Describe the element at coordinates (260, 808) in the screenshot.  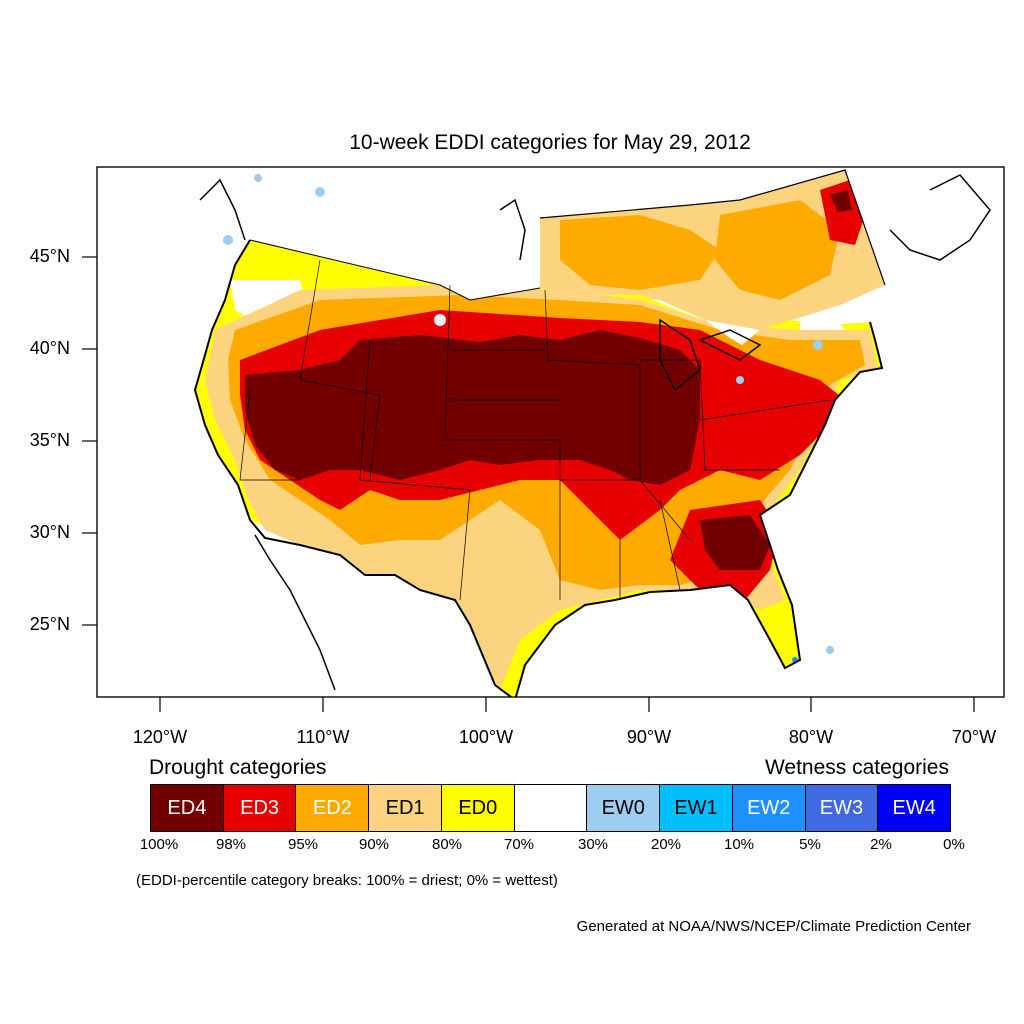
I see `legend-cell-ed3: ED3` at that location.